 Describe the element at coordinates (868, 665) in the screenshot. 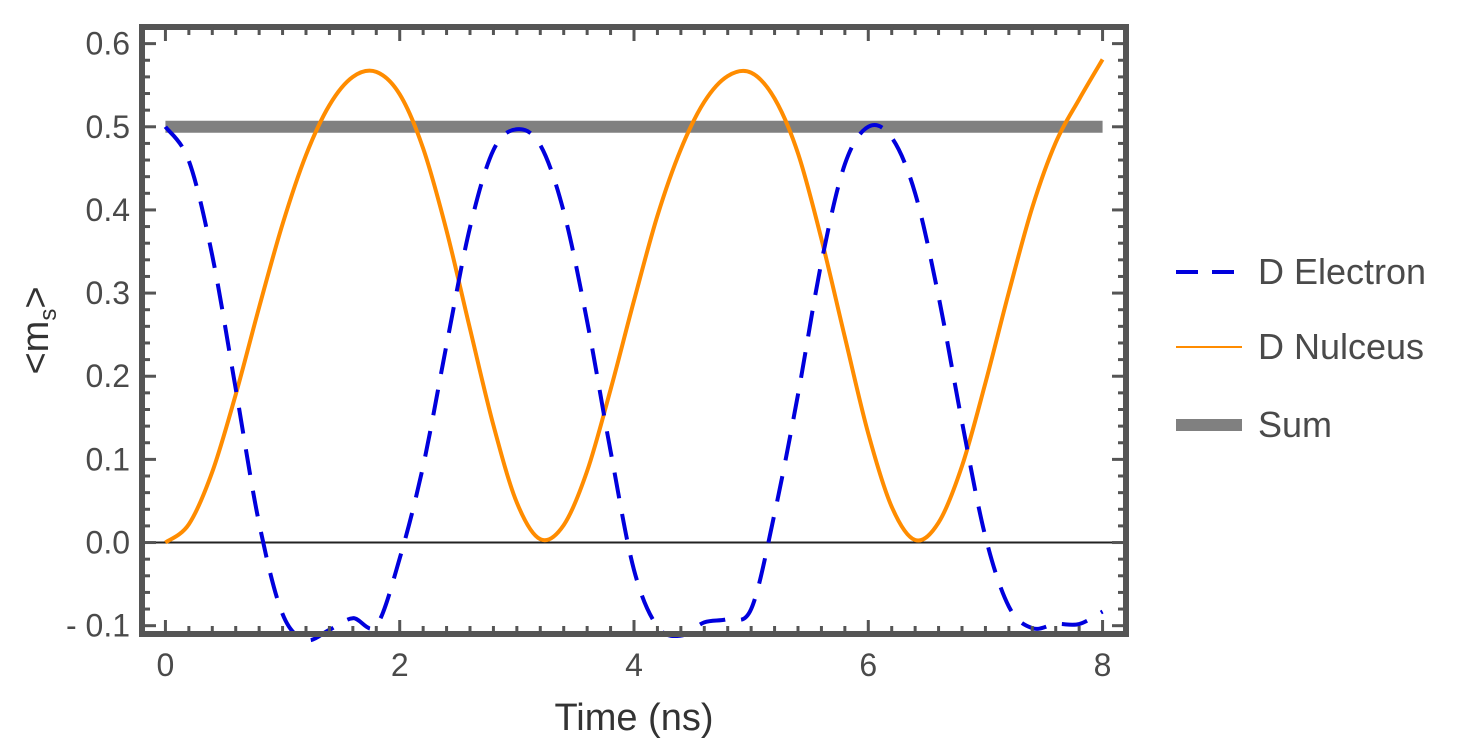

I see `x-tick-label: 6` at that location.